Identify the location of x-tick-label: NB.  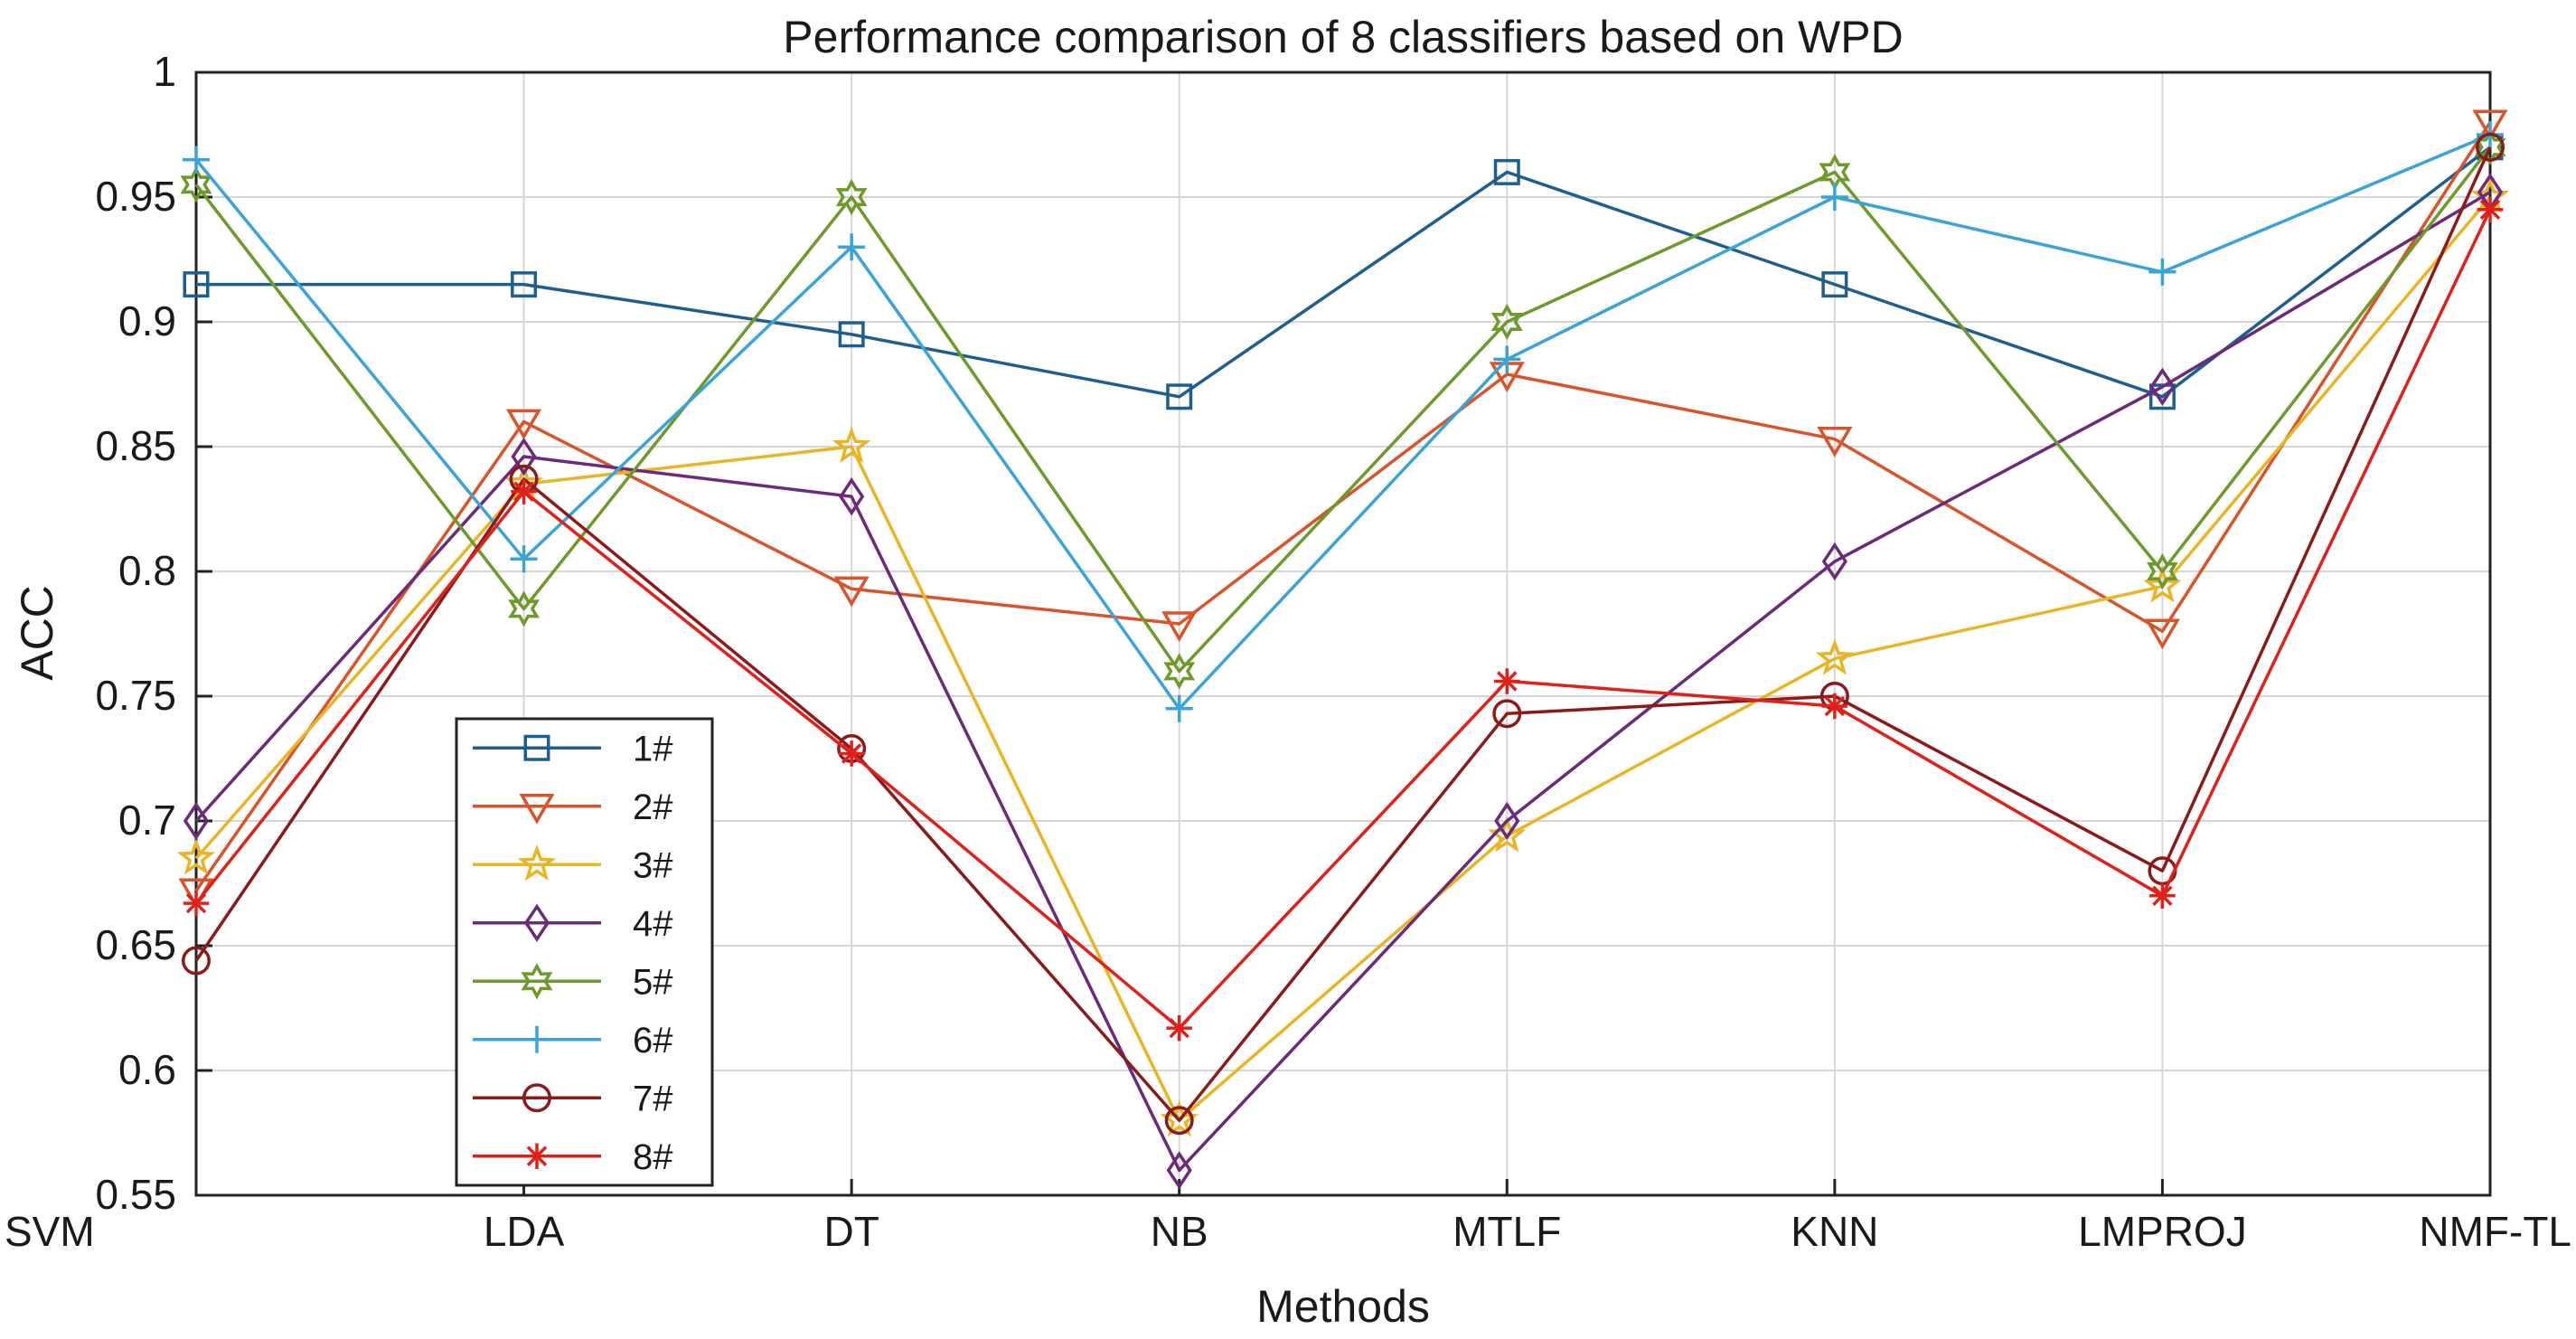
(1180, 1231).